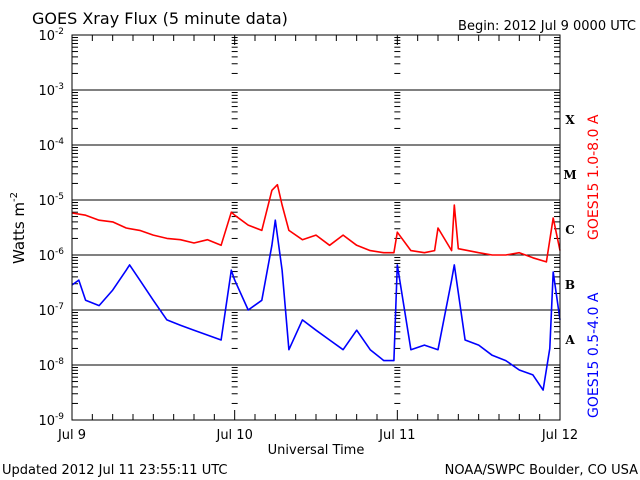 Image resolution: width=640 pixels, height=480 pixels. Describe the element at coordinates (570, 120) in the screenshot. I see `flare-class-X: X` at that location.